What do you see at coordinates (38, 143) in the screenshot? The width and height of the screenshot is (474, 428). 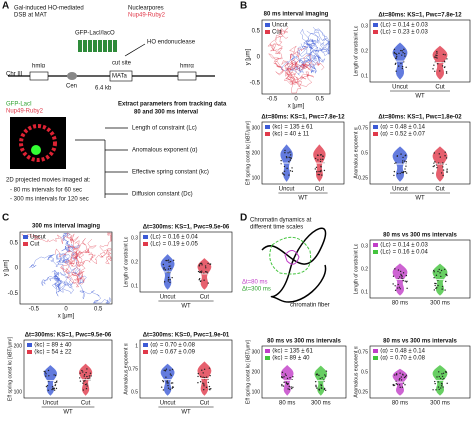 I see `nucleus` at bounding box center [38, 143].